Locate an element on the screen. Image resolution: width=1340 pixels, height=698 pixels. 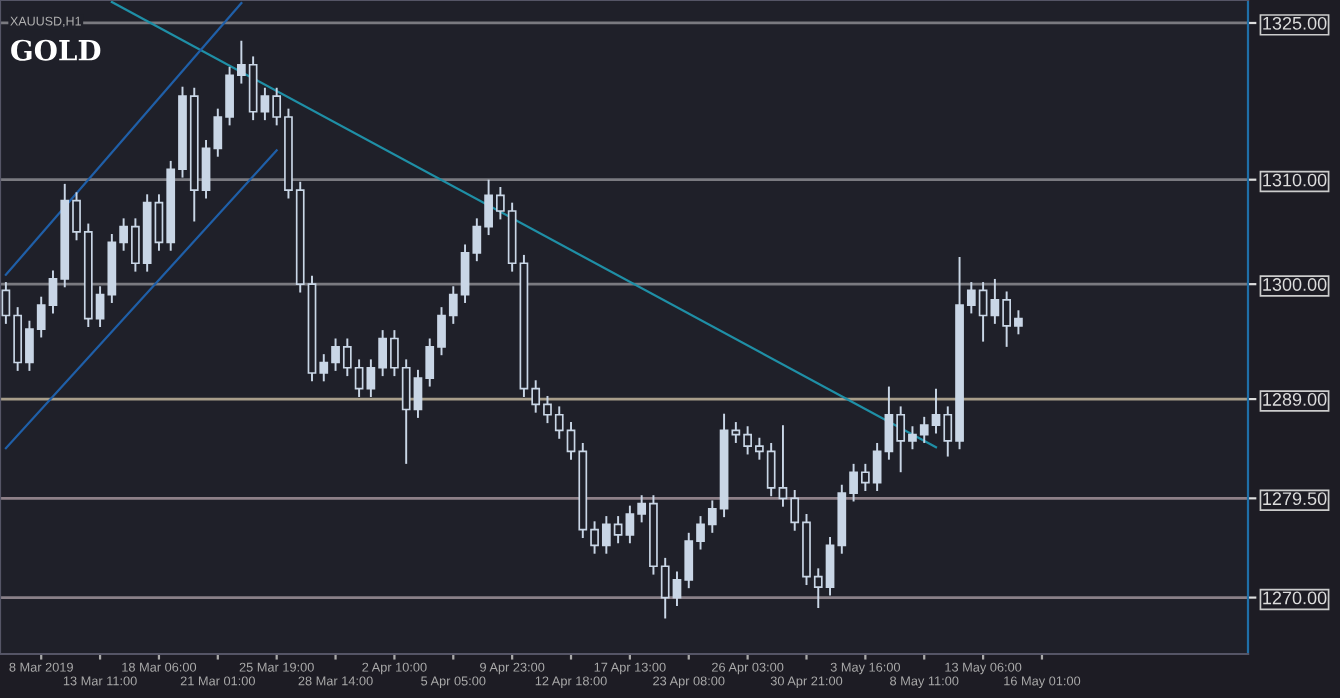
y-tick-label: 1325.00 is located at coordinates (1295, 23).